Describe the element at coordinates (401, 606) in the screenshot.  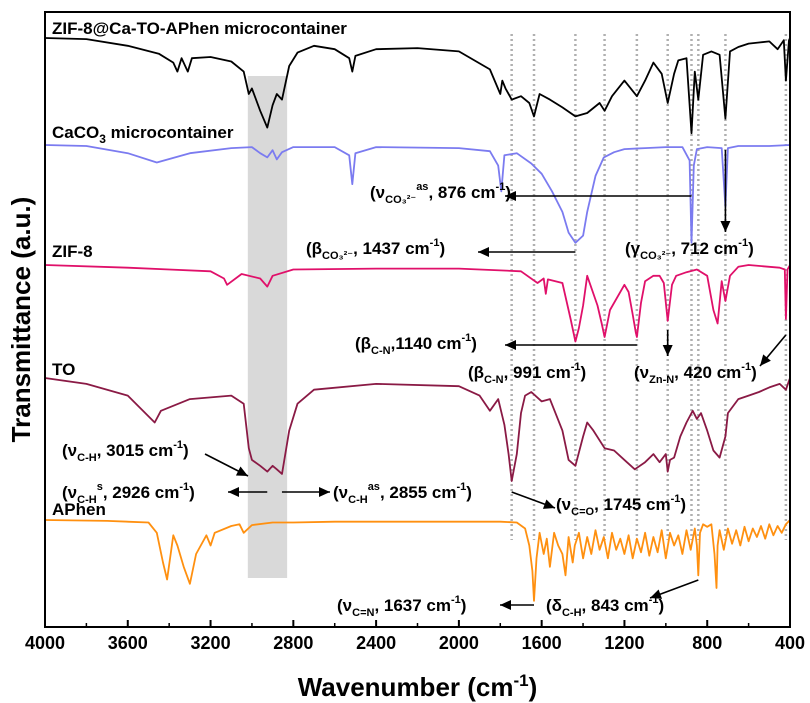
I see `annotation-aphen-1637: (νC=N, 1637 cm-1)` at that location.